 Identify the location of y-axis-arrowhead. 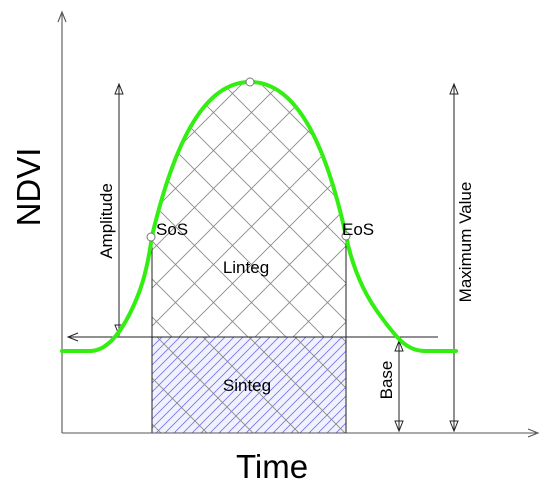
(62, 16).